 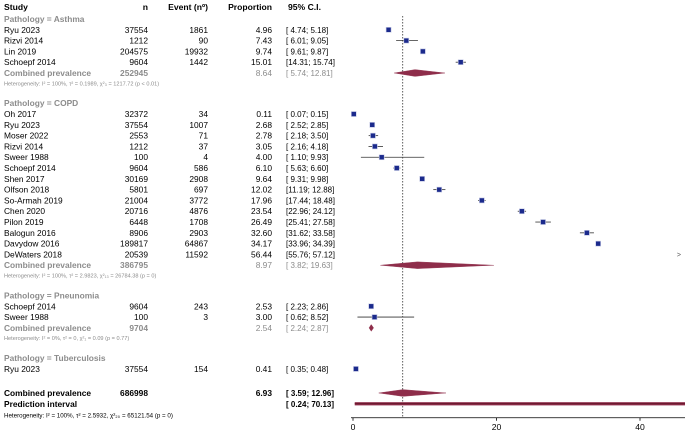 What do you see at coordinates (24, 211) in the screenshot?
I see `study-name: Chen 2020` at bounding box center [24, 211].